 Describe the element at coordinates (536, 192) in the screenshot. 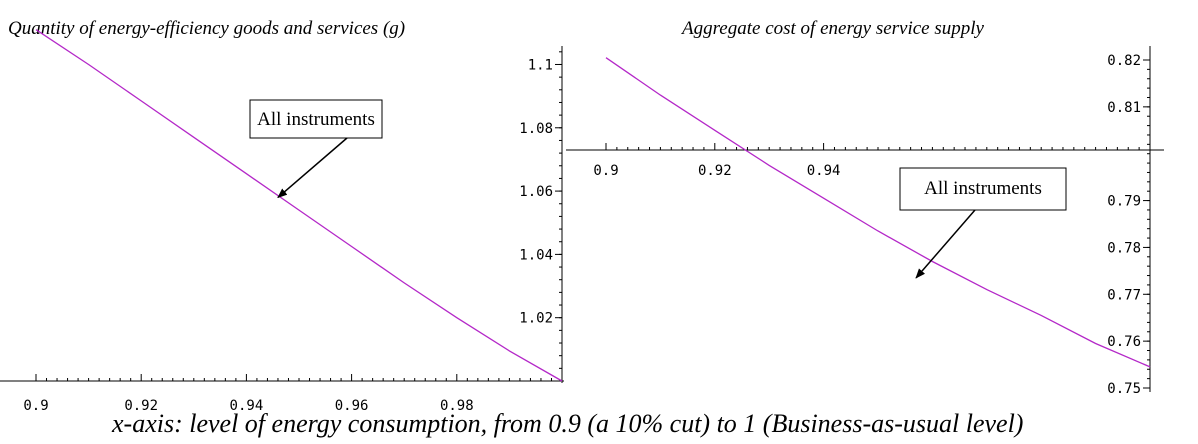

I see `left-y-tick-label: 1.06` at that location.